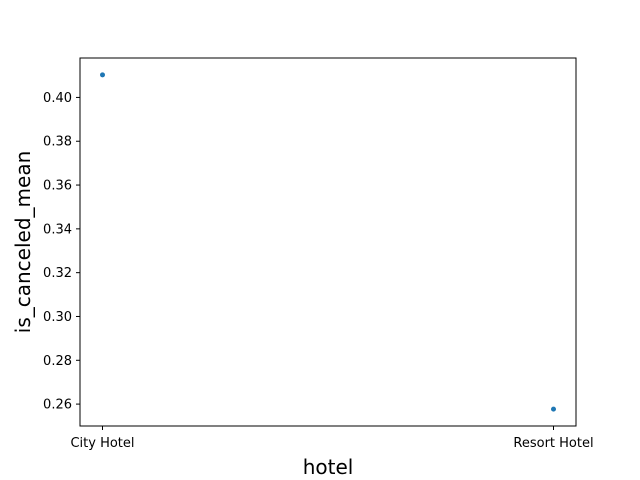 The width and height of the screenshot is (640, 480). I want to click on x-axis: City Hotel Resort Hotel, so click(332, 438).